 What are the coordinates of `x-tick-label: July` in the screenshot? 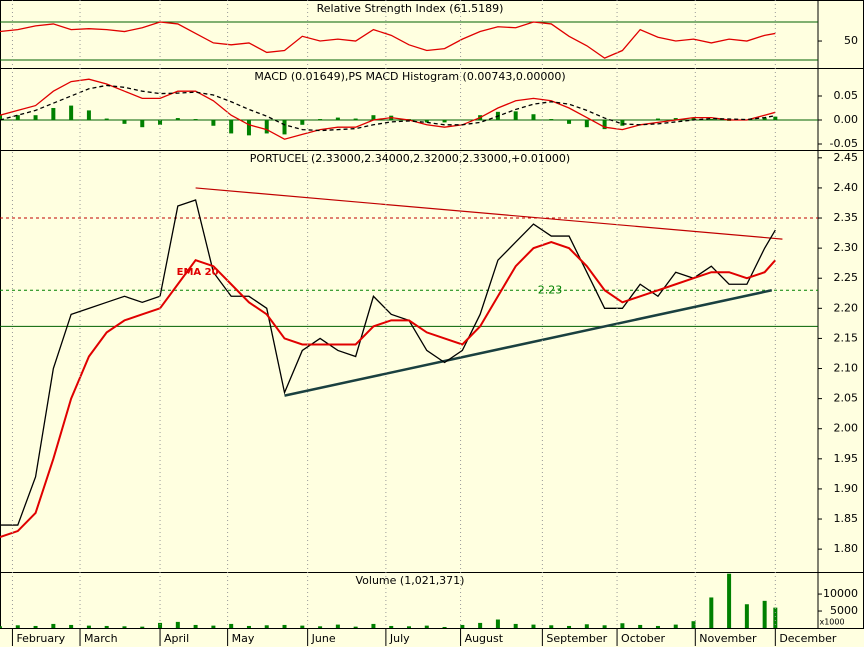 It's located at (399, 638).